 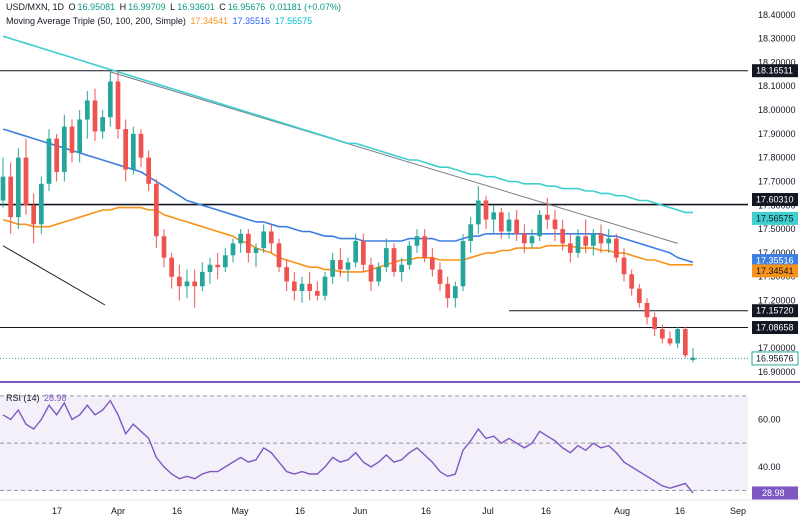 I want to click on price-level-label: 18.16511, so click(x=774, y=71).